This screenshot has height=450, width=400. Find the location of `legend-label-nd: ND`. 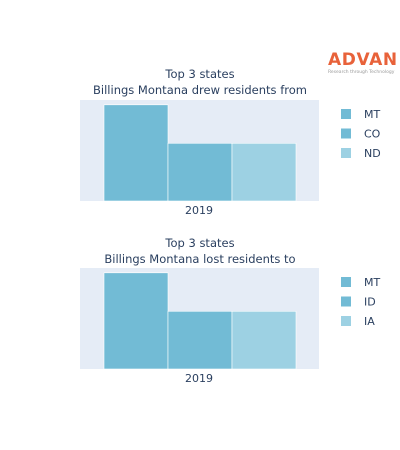

legend-label-nd: ND is located at coordinates (372, 153).